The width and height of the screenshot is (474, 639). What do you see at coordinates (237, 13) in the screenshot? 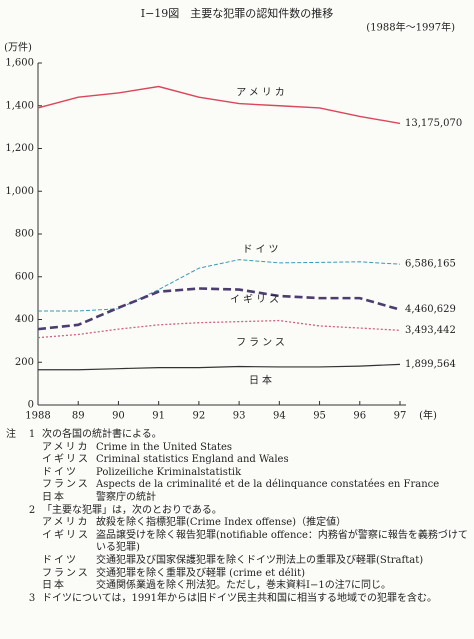
I see `chart-title: Ⅰ−19図 主要な犯罪の認知件数の推移` at bounding box center [237, 13].